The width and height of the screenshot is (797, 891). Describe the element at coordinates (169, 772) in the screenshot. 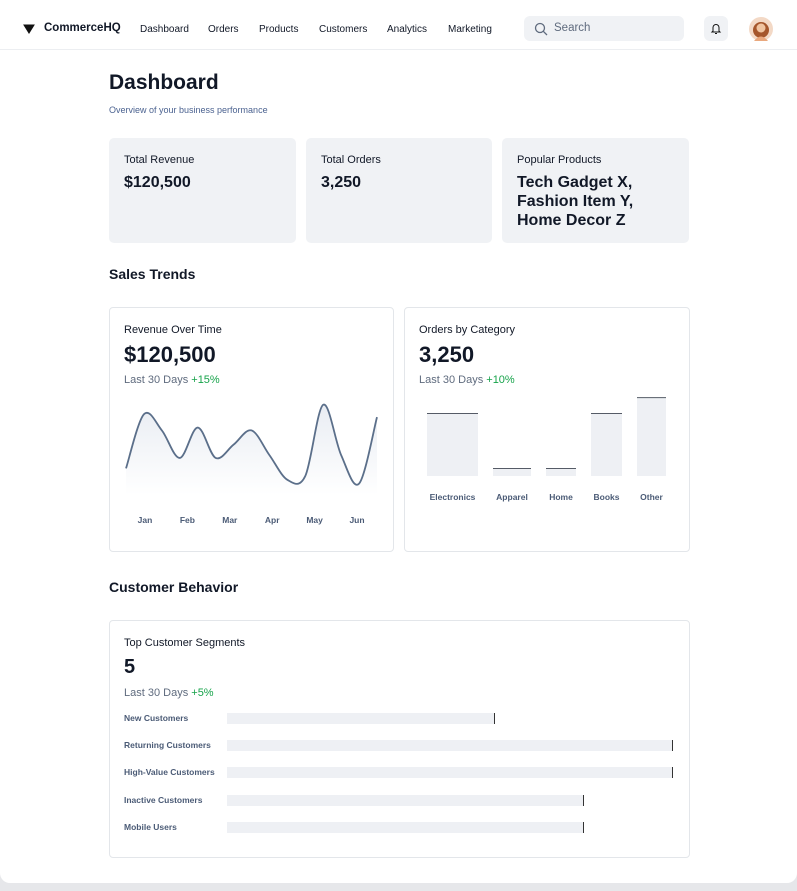

I see `segment-label: High-Value Customers` at that location.